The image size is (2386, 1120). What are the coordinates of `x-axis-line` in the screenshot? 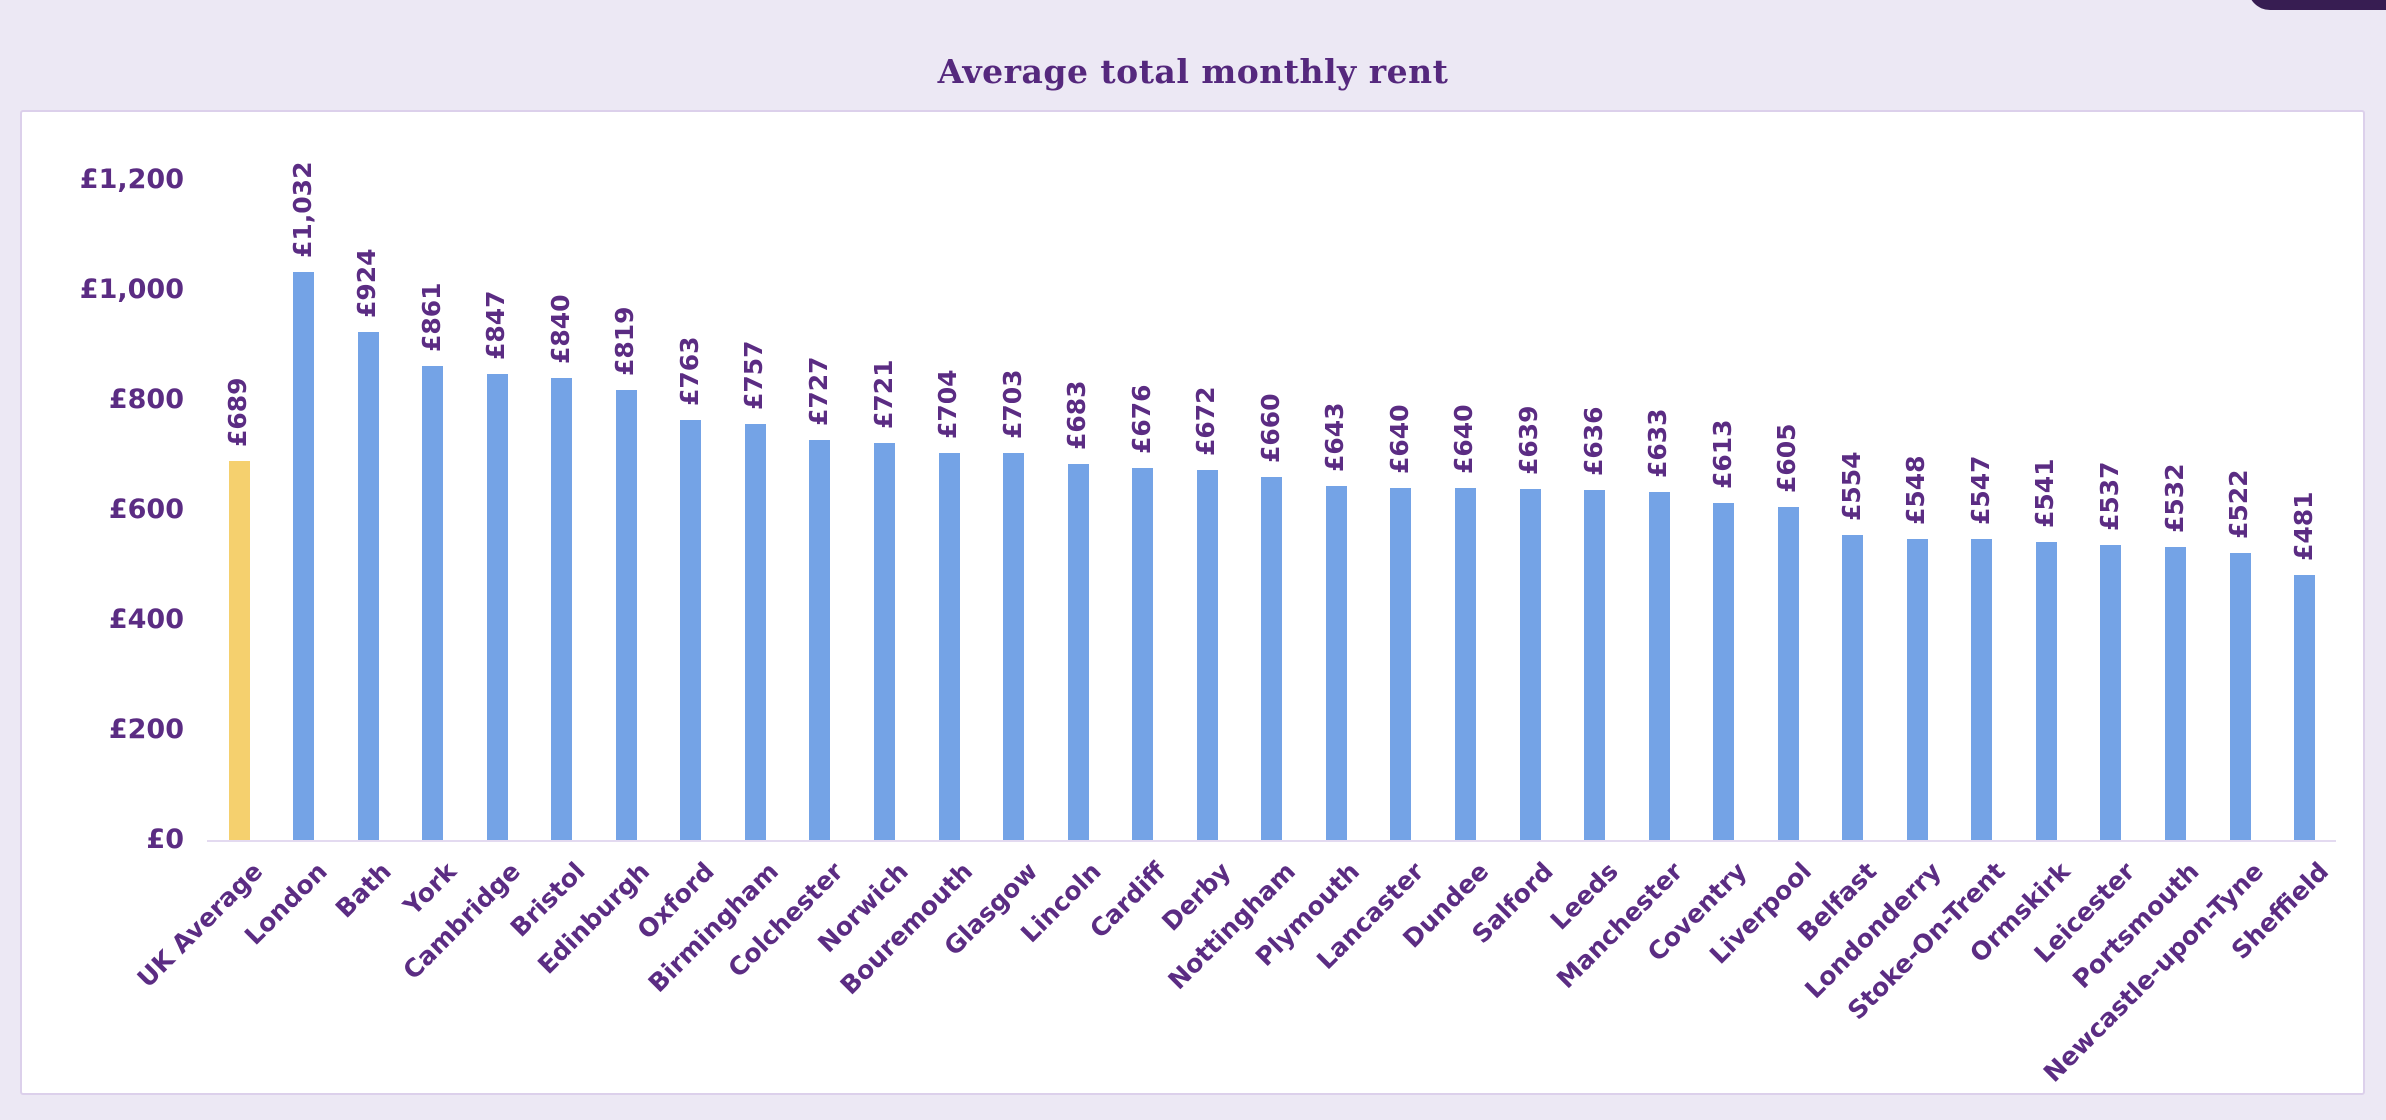 It's located at (1271, 841).